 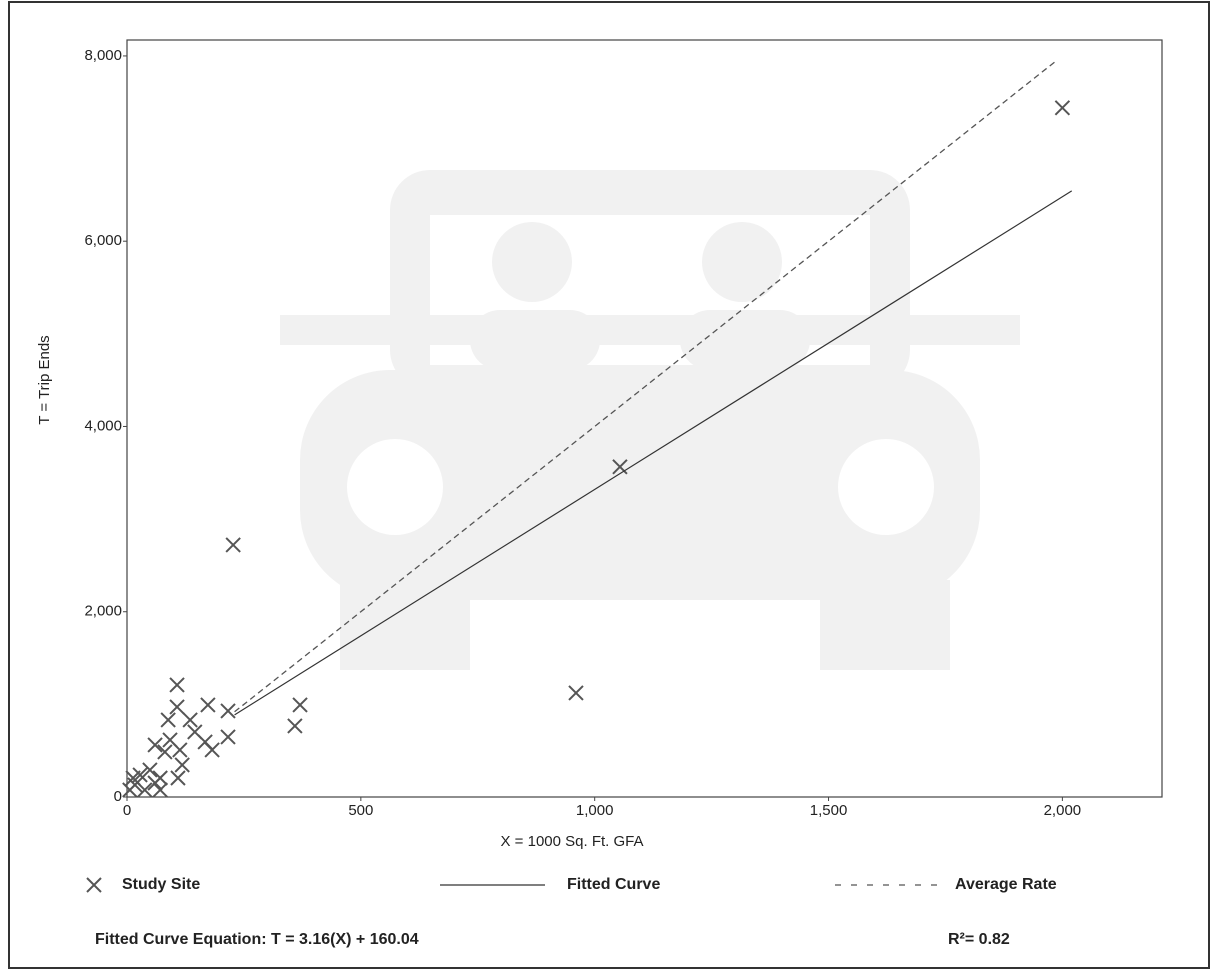 I want to click on legend-label: Study Site, so click(x=161, y=884).